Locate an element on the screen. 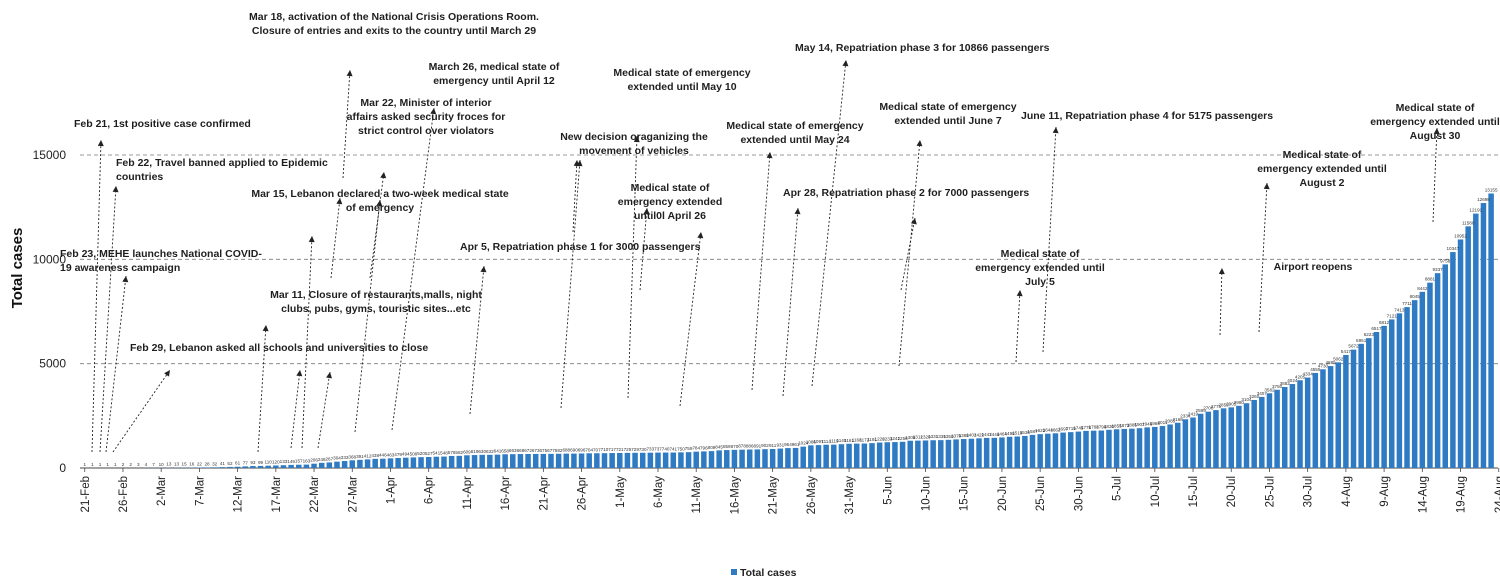 Image resolution: width=1500 pixels, height=580 pixels. data-label: 658 is located at coordinates (505, 450).